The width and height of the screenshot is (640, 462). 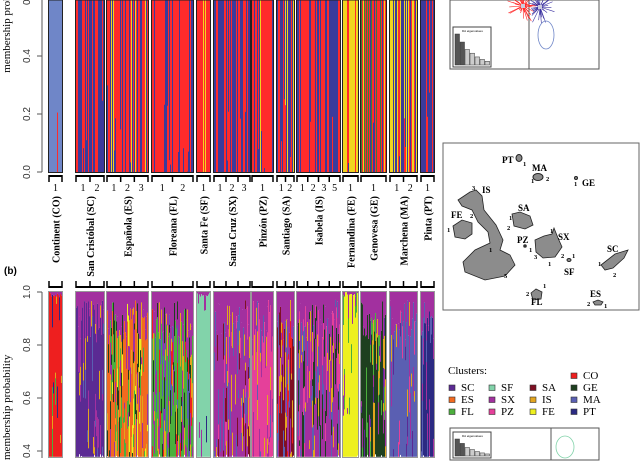 What do you see at coordinates (467, 388) in the screenshot?
I see `legend-label: SC` at bounding box center [467, 388].